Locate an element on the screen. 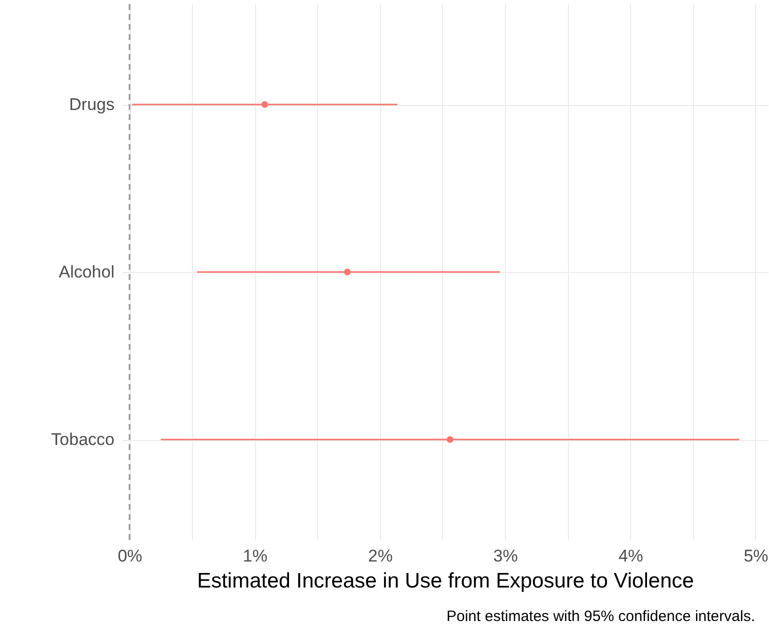  x-tick-label: 5% is located at coordinates (756, 556).